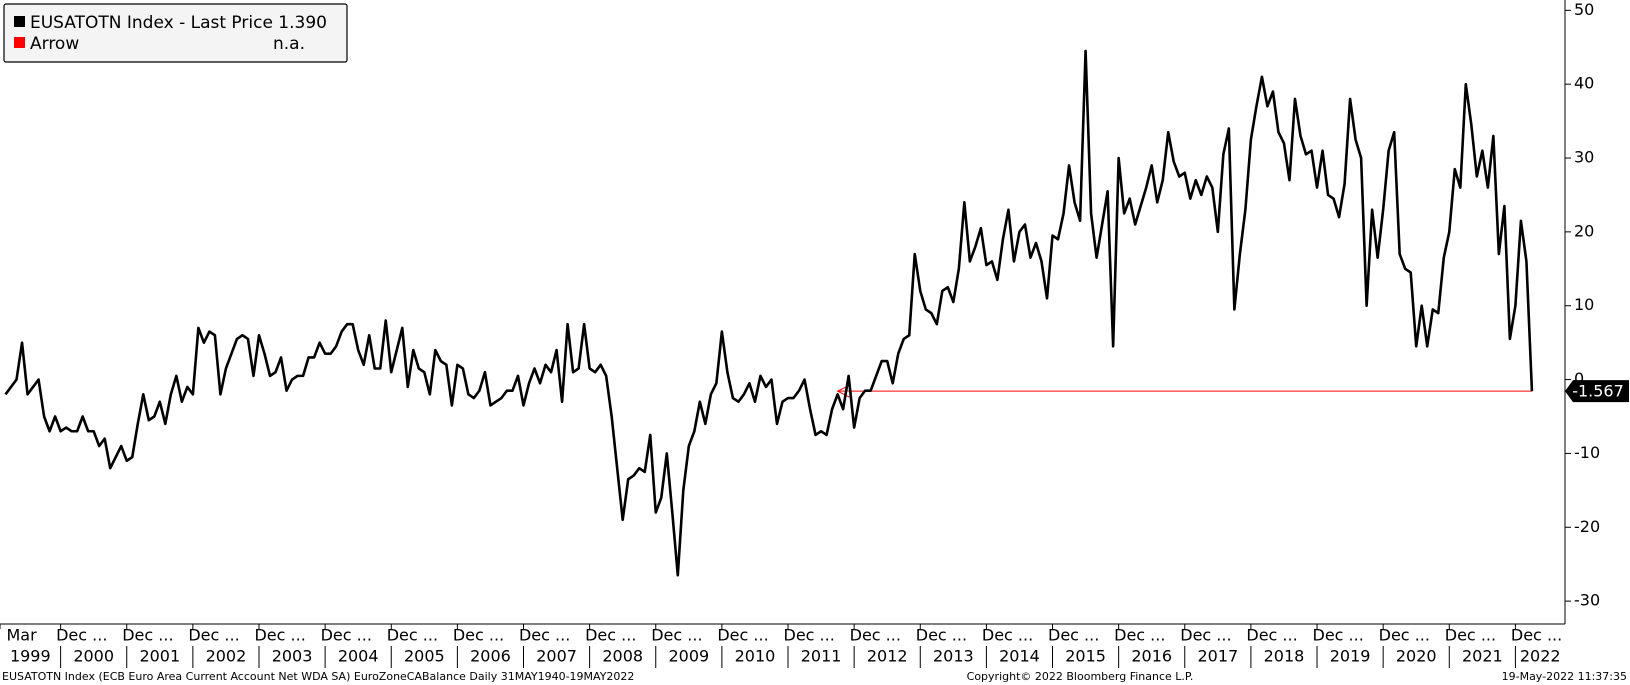 The width and height of the screenshot is (1630, 685). What do you see at coordinates (1350, 656) in the screenshot?
I see `x-year-label: 2019` at bounding box center [1350, 656].